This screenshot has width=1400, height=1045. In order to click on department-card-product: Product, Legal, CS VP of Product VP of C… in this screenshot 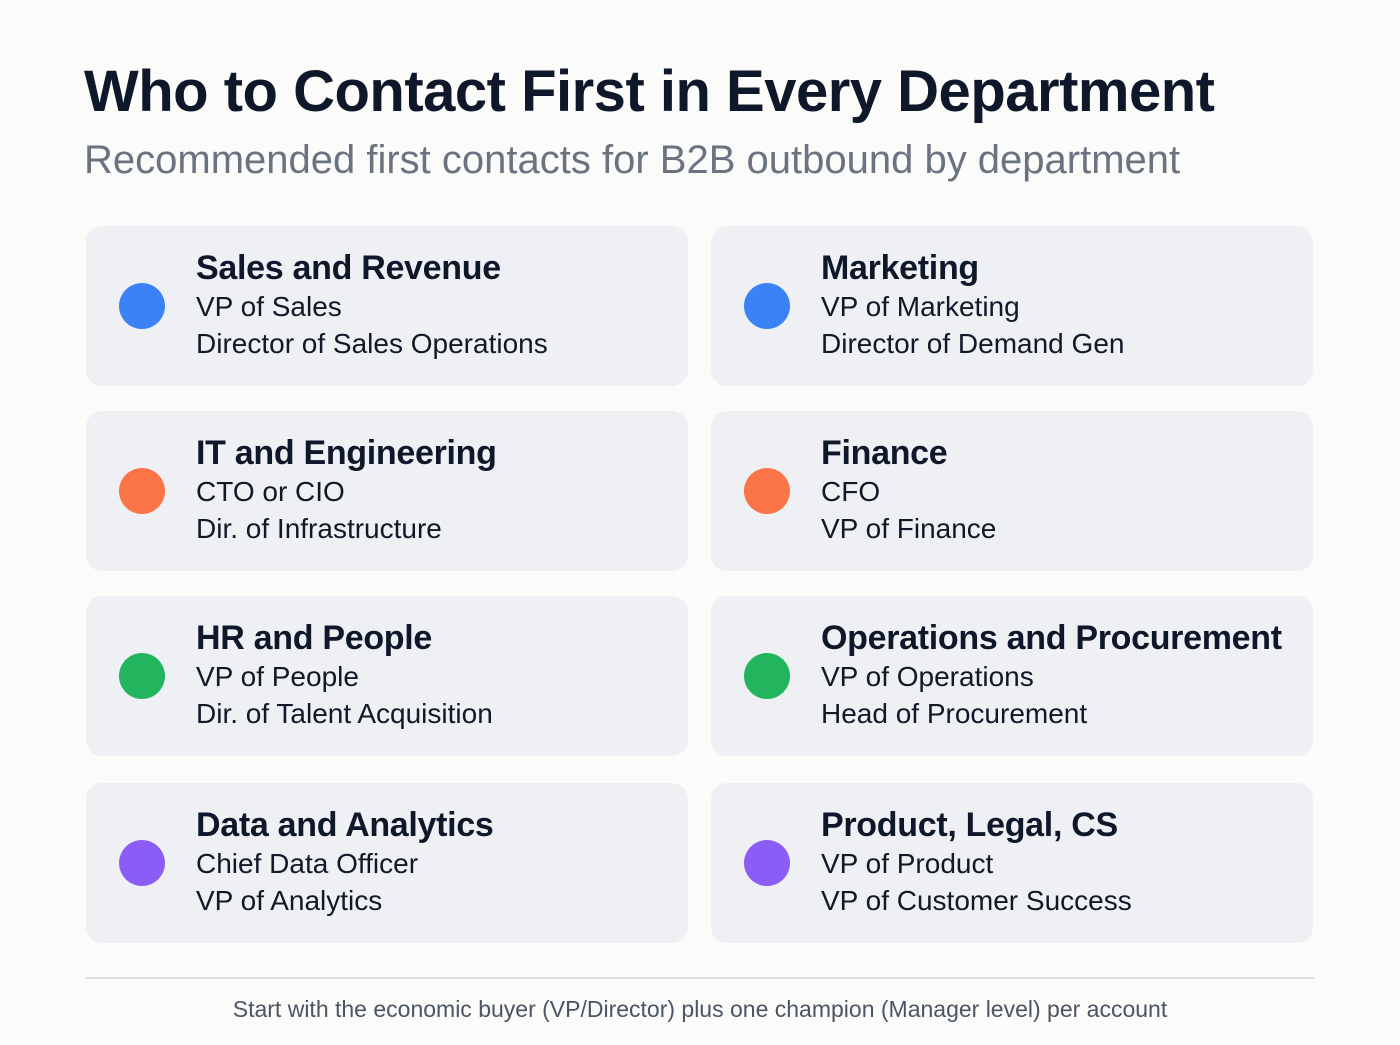, I will do `click(1012, 863)`.